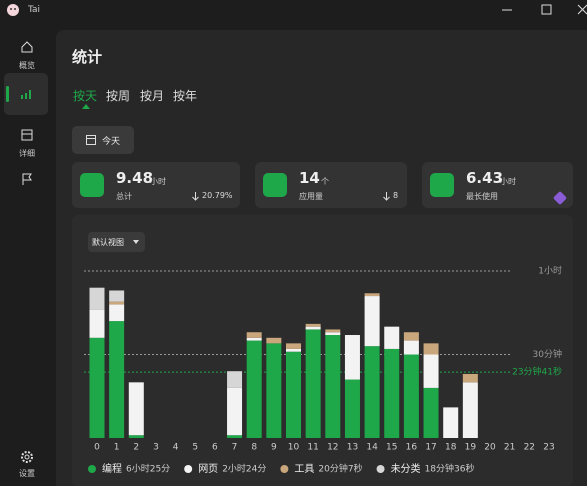 The height and width of the screenshot is (486, 587). What do you see at coordinates (372, 448) in the screenshot?
I see `x-tick-label: 14` at bounding box center [372, 448].